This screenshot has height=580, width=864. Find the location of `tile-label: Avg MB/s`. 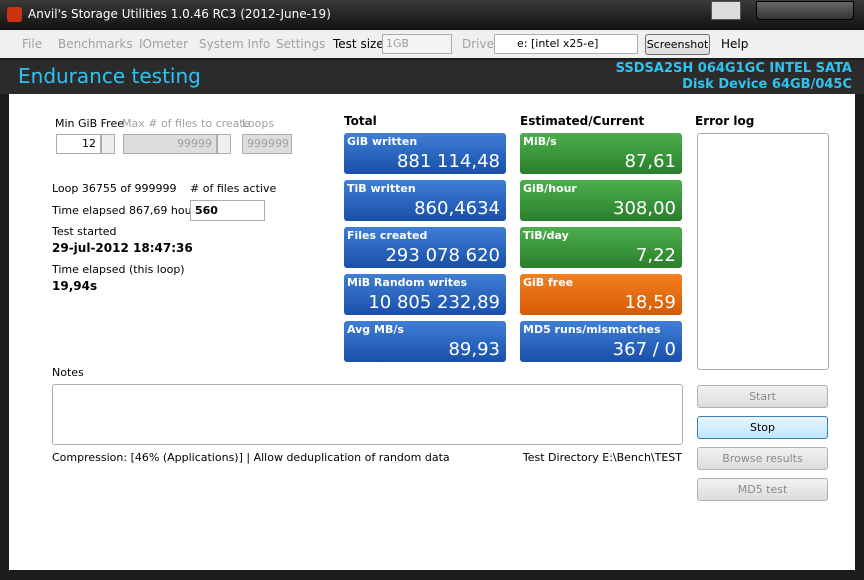

tile-label: Avg MB/s is located at coordinates (375, 329).